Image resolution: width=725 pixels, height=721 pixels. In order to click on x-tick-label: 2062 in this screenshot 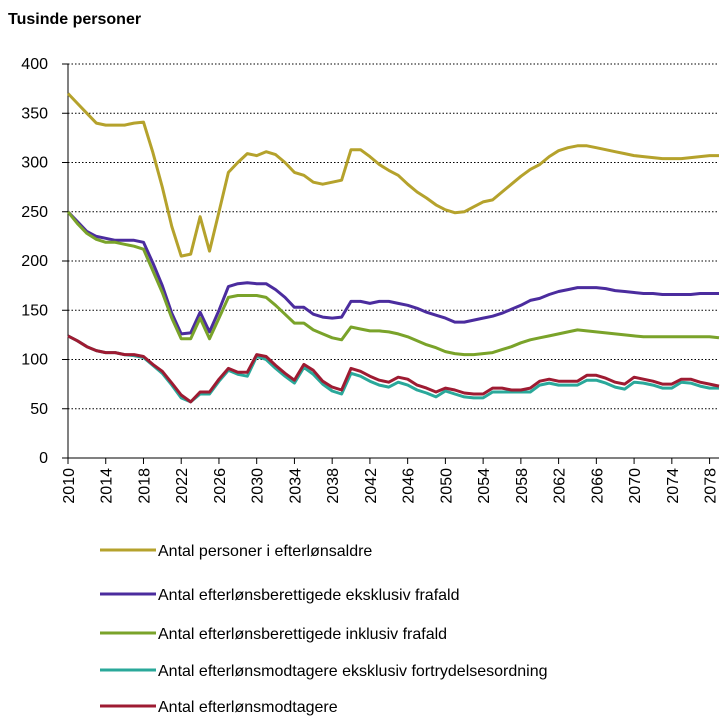, I will do `click(560, 486)`.